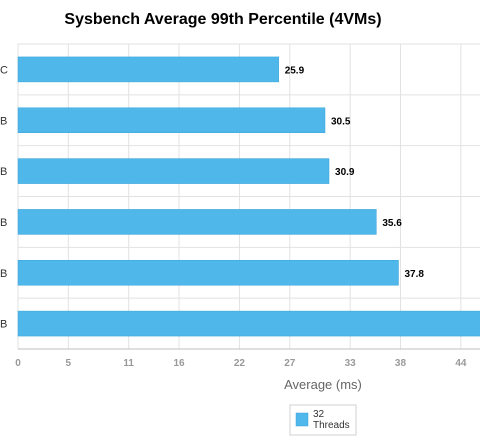 The width and height of the screenshot is (480, 441). What do you see at coordinates (302, 419) in the screenshot?
I see `legend-swatch` at bounding box center [302, 419].